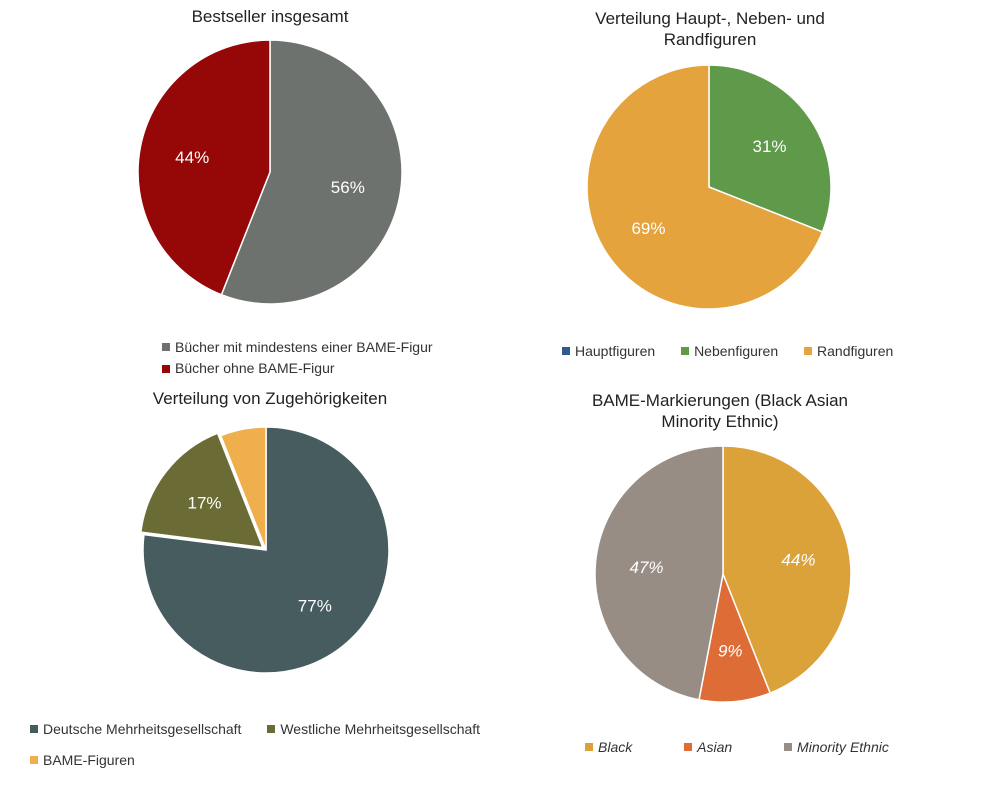 The width and height of the screenshot is (983, 786). Describe the element at coordinates (705, 187) in the screenshot. I see `pie-slice-randfiguren` at that location.